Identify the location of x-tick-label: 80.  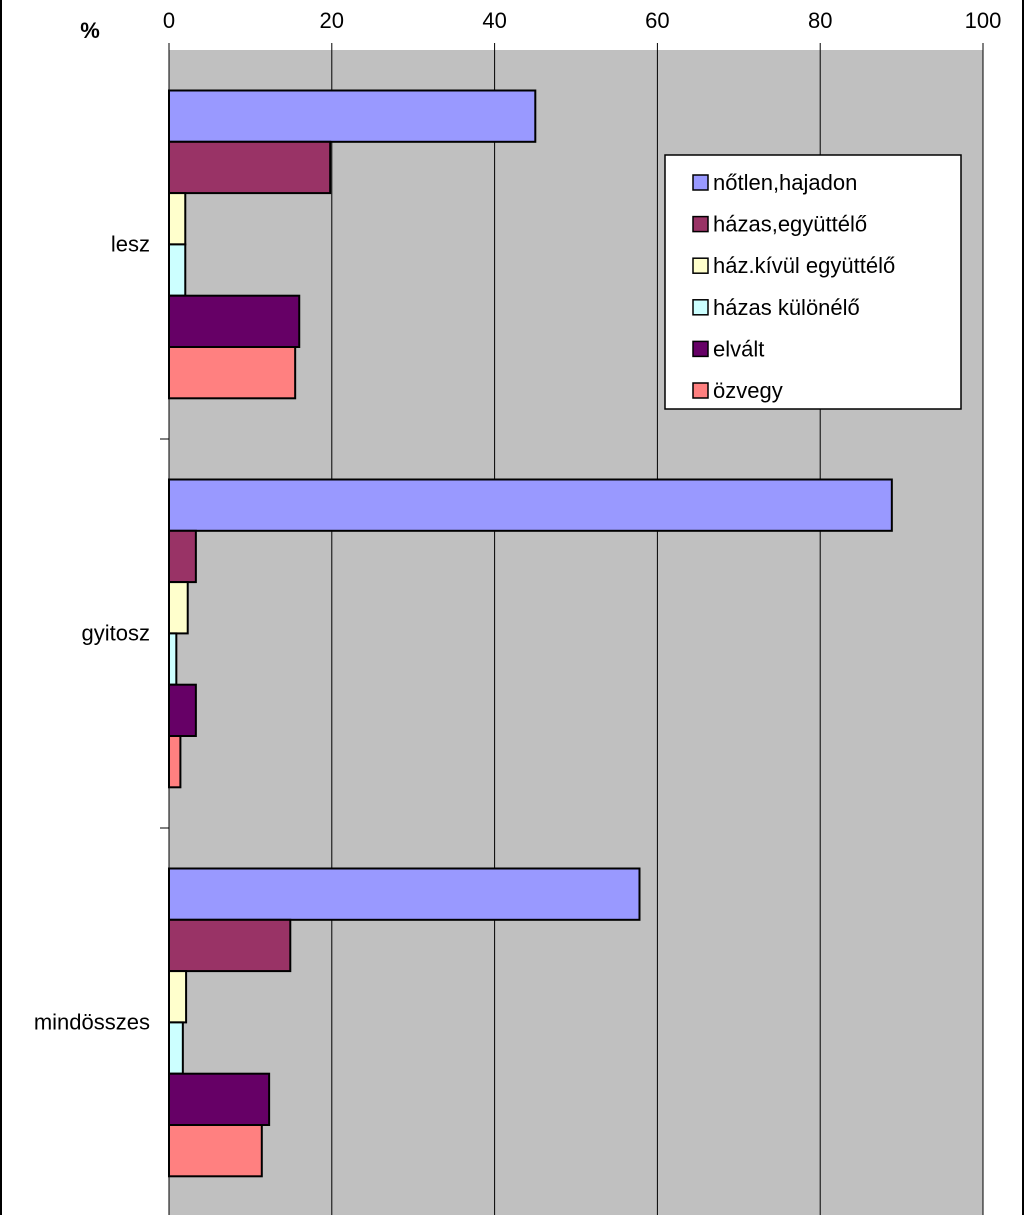
(820, 20).